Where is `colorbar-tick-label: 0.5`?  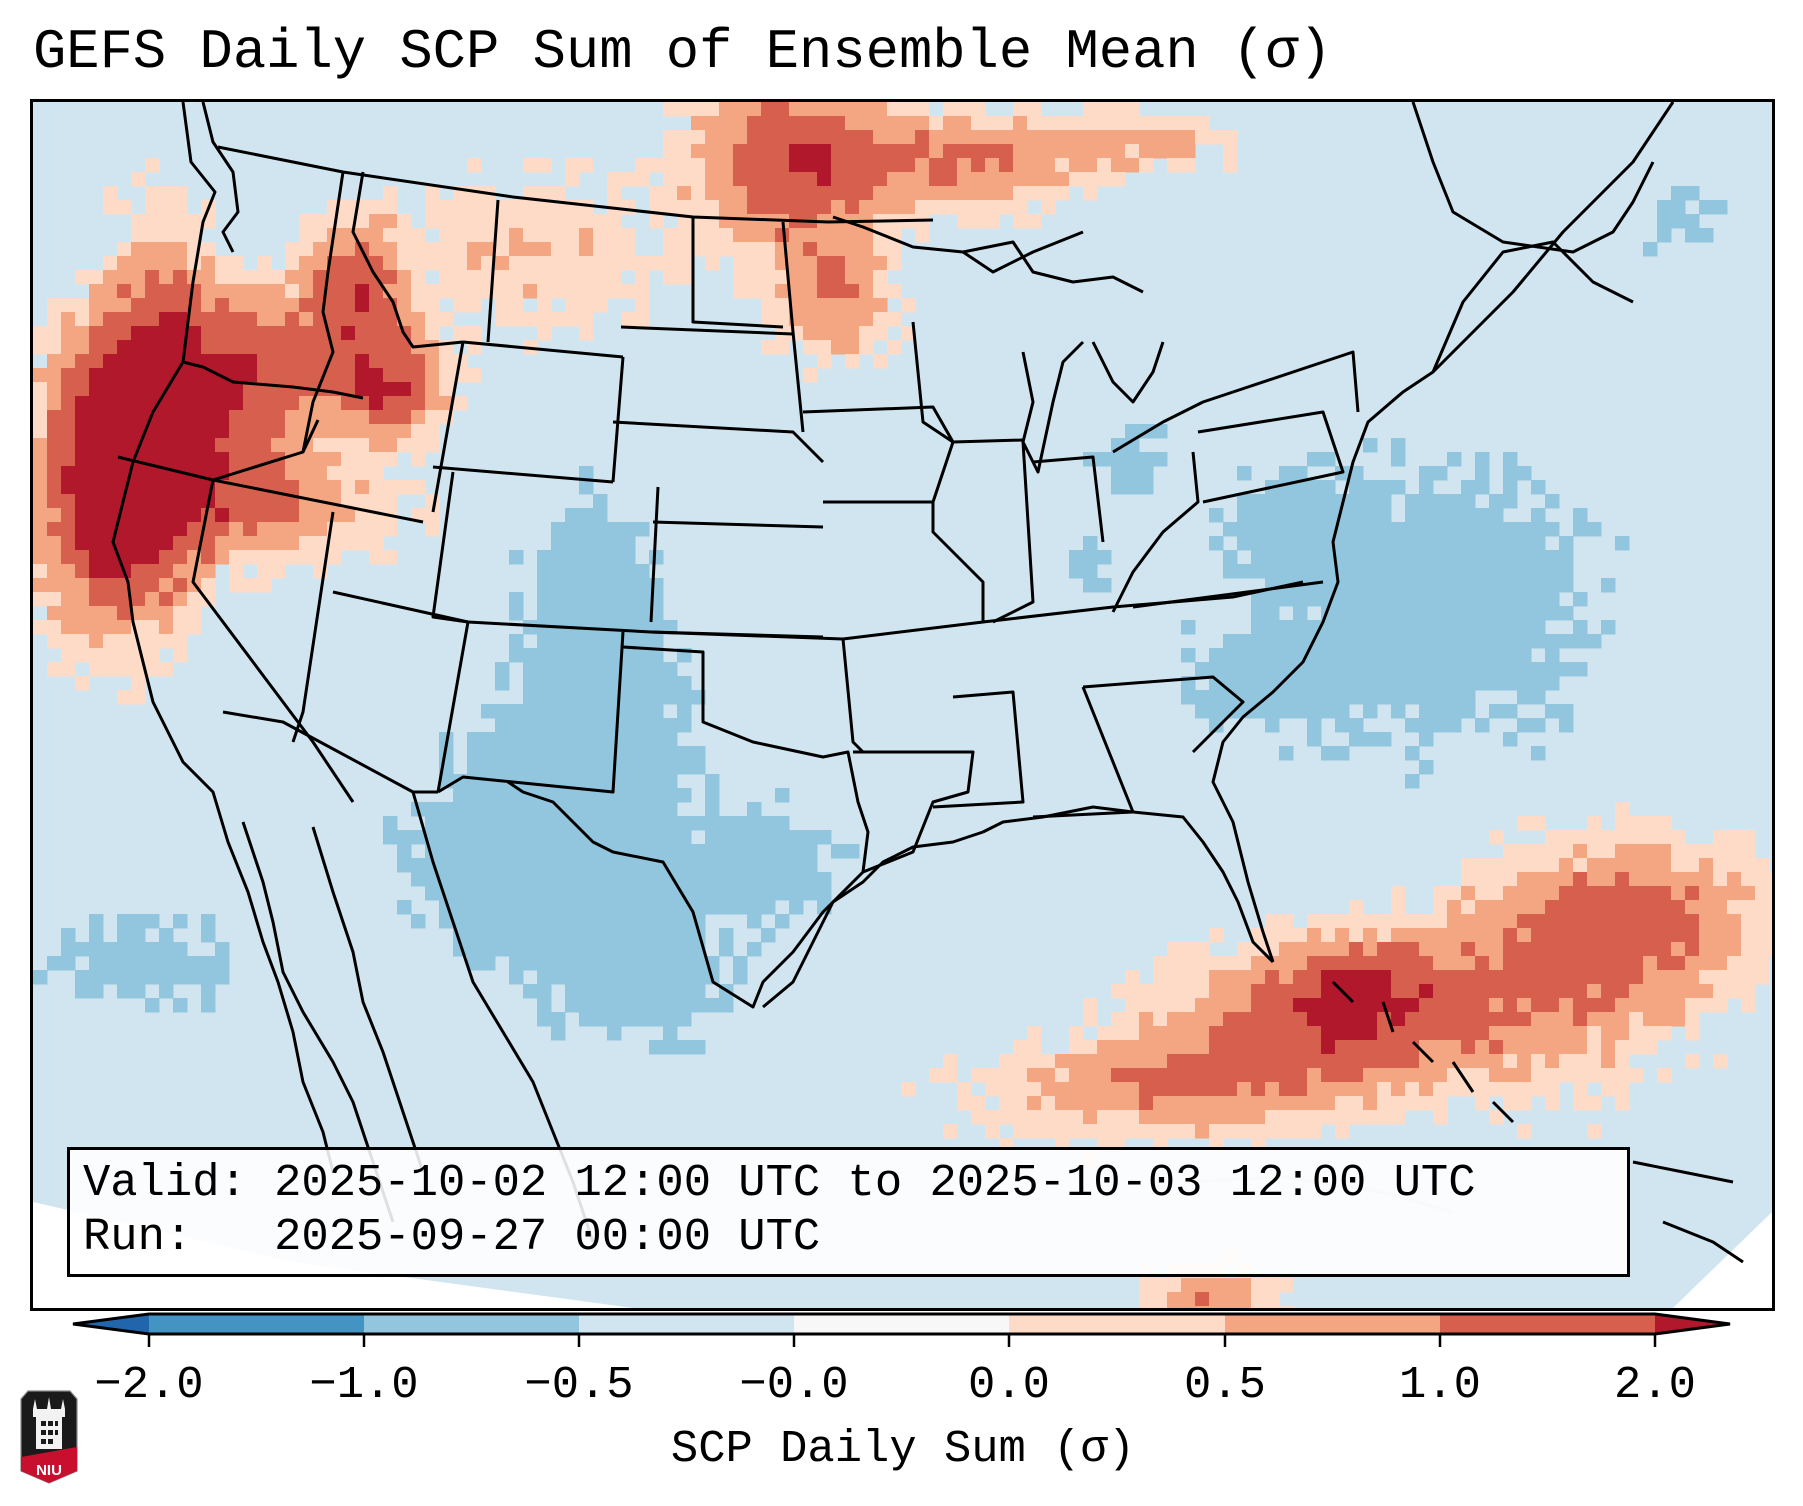 colorbar-tick-label: 0.5 is located at coordinates (1225, 1385).